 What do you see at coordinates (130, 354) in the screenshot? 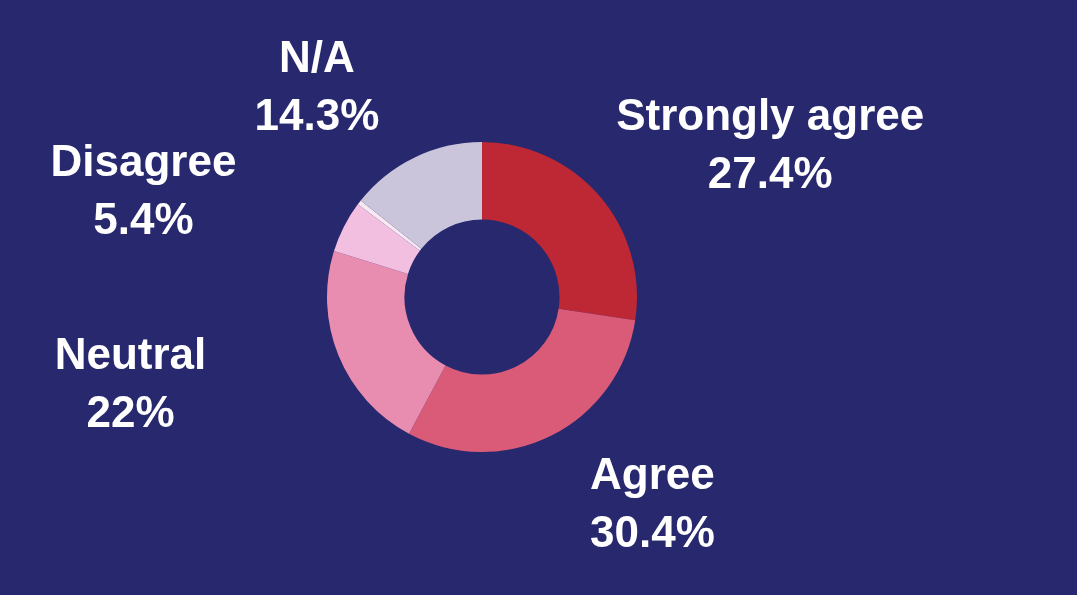
I see `slice-label: Neutral` at bounding box center [130, 354].